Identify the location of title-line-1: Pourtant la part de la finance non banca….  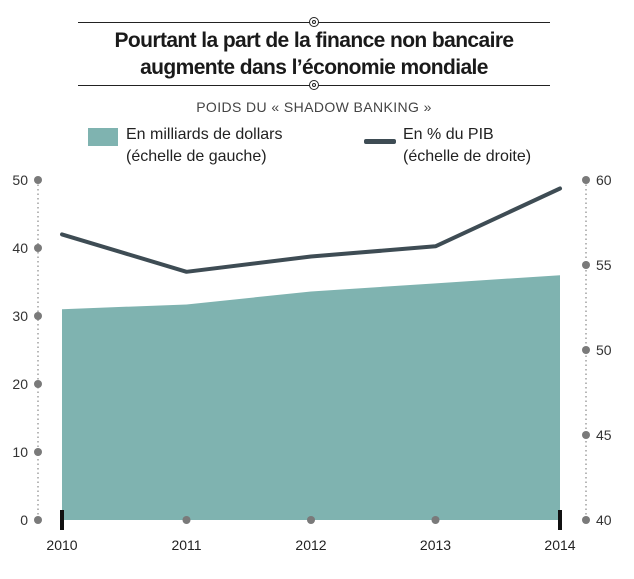
(314, 40).